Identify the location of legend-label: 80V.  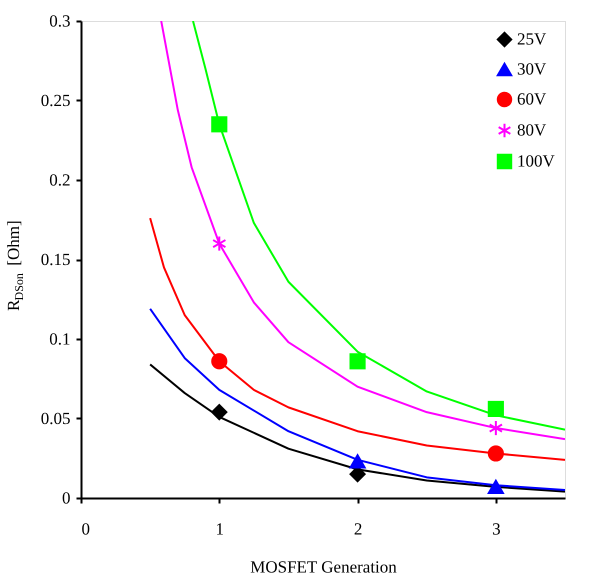
(532, 130).